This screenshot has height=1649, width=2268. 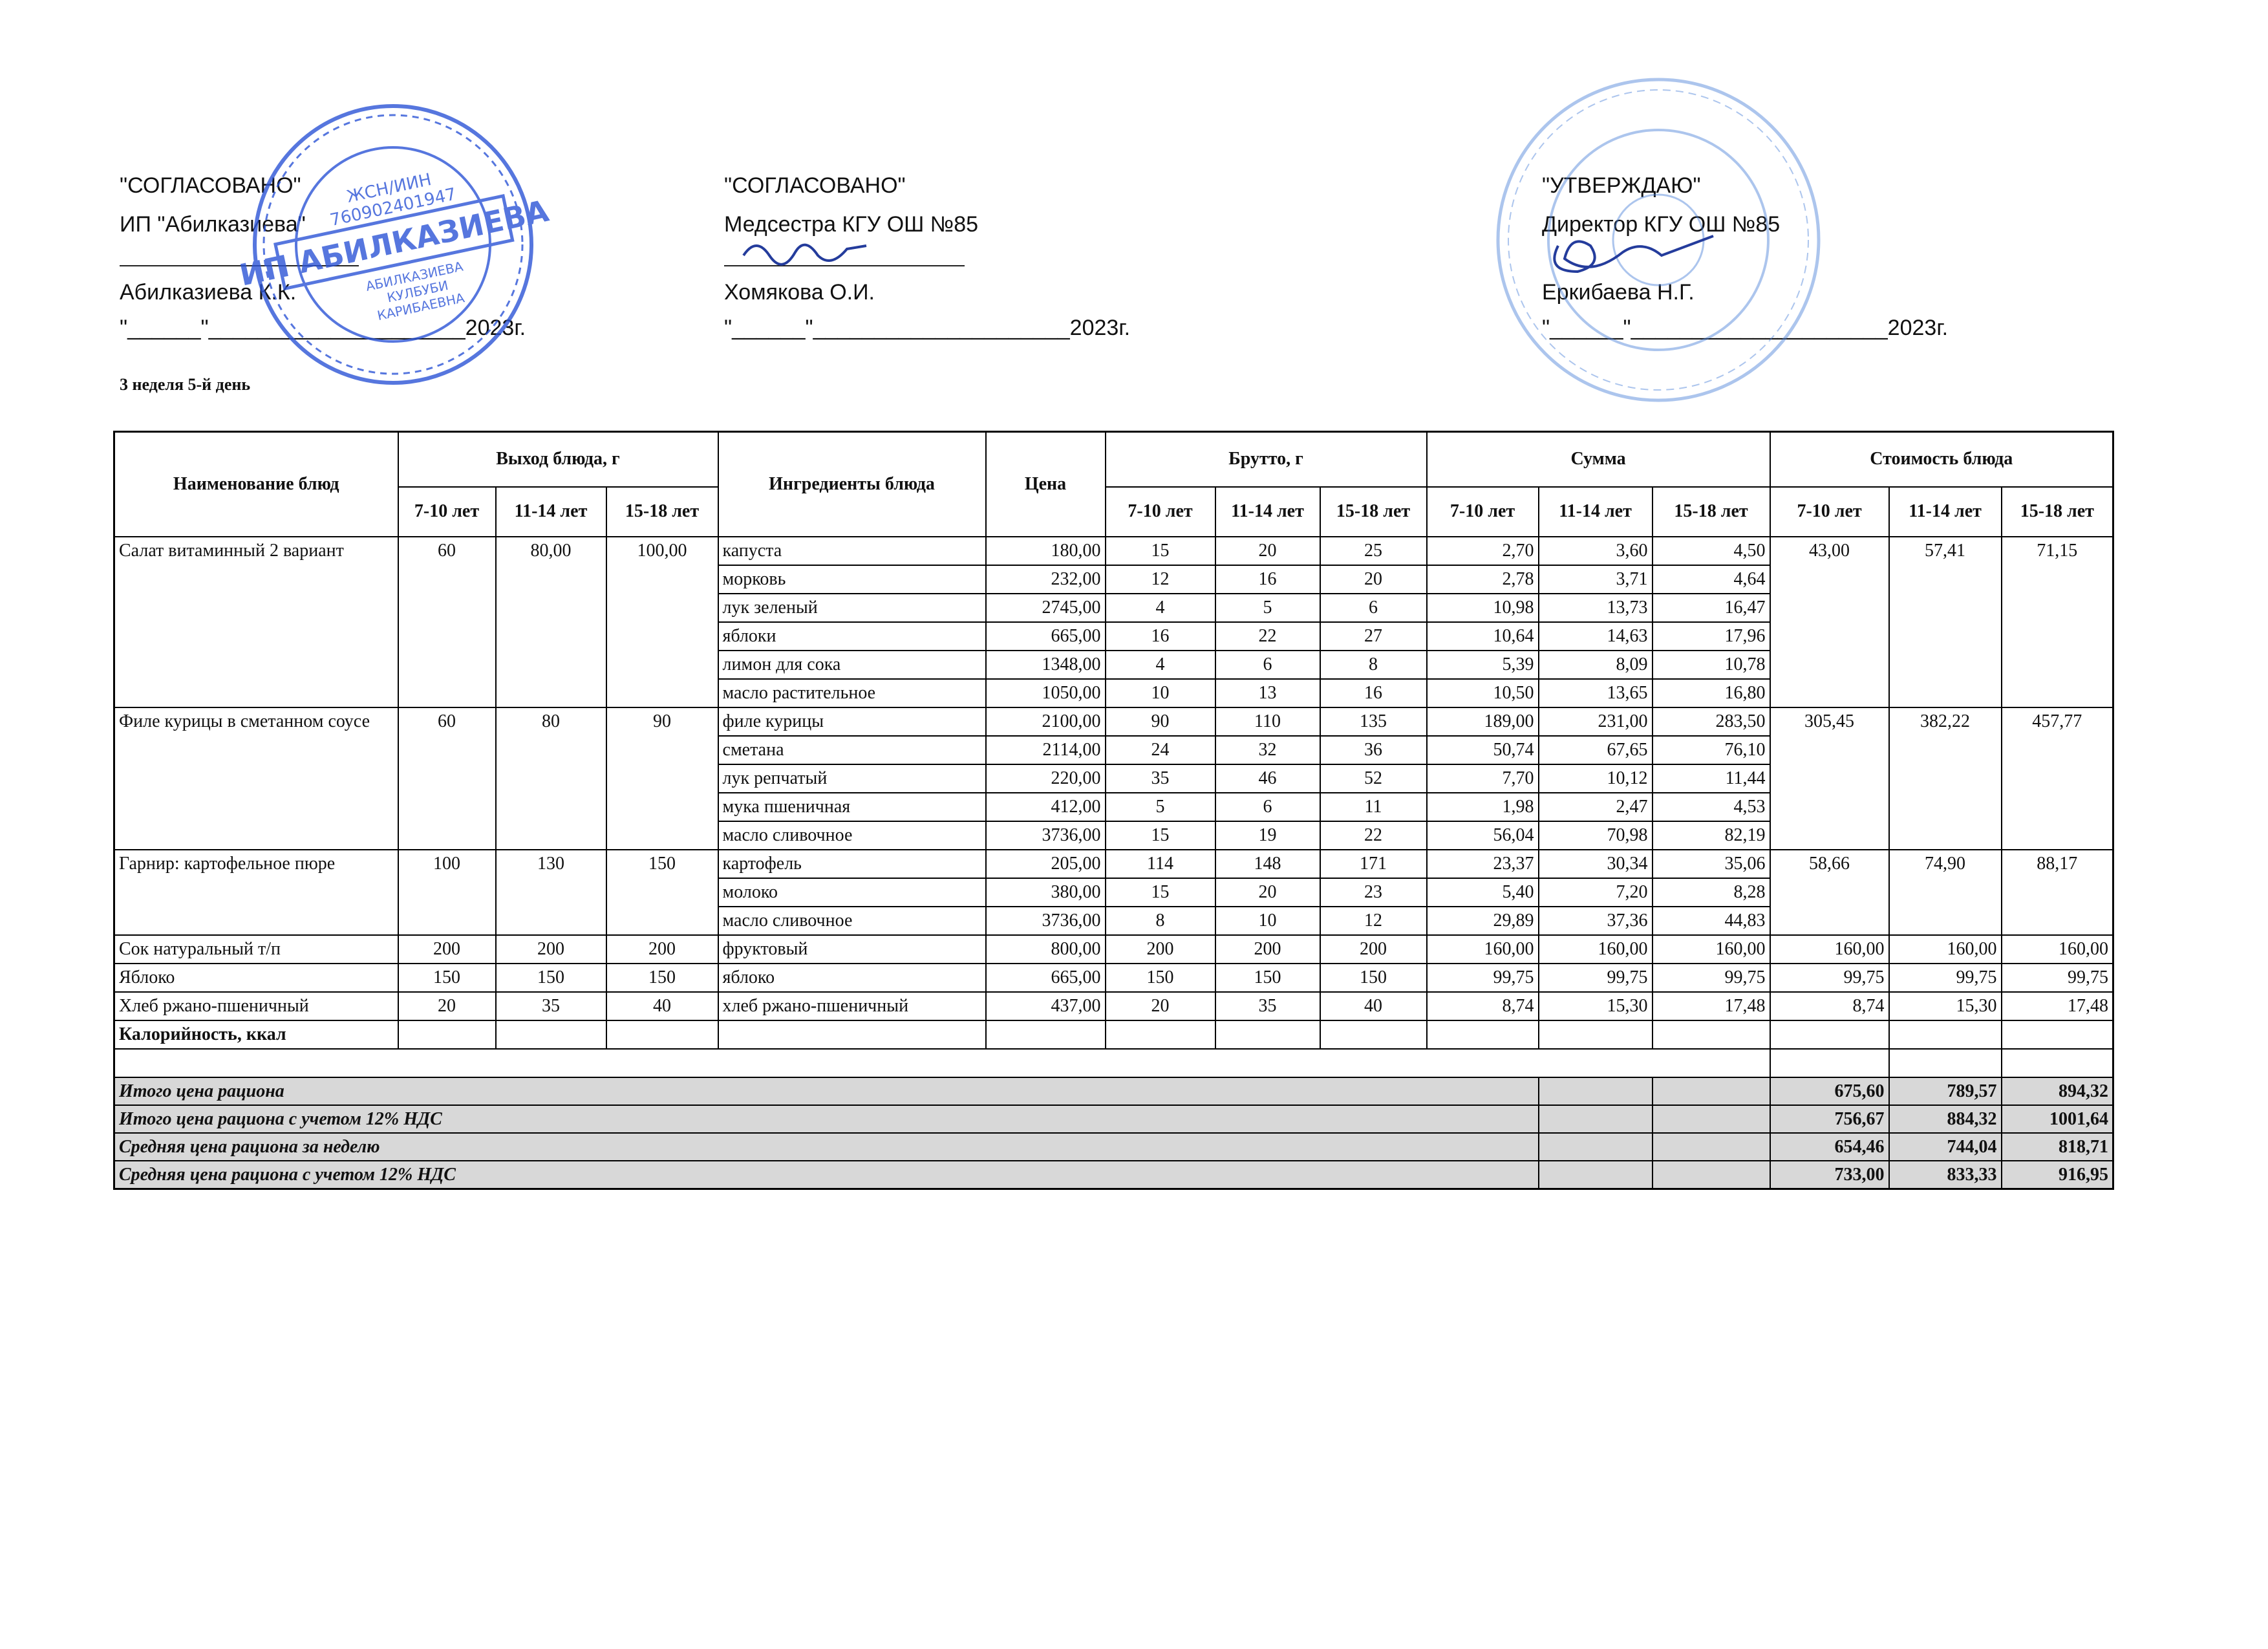 I want to click on ingredient-sum: 99,75, so click(x=1711, y=977).